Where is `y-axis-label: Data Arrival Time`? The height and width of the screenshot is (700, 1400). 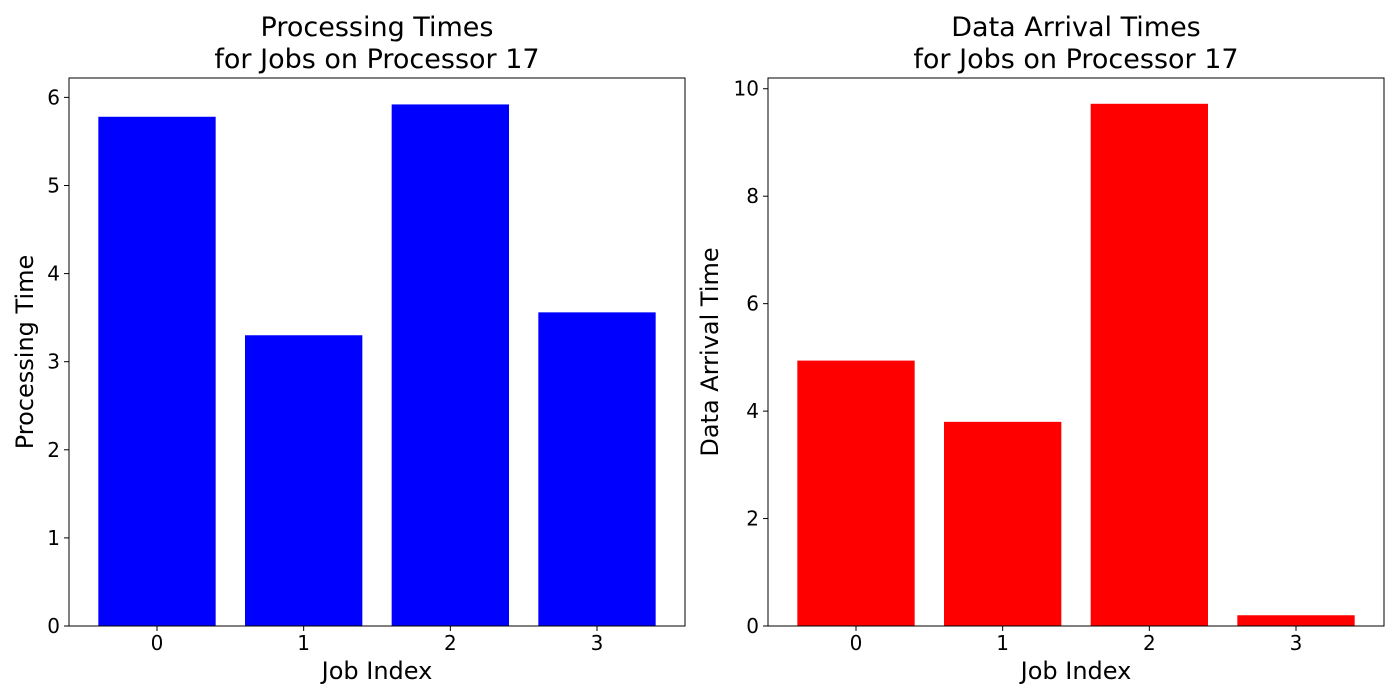
y-axis-label: Data Arrival Time is located at coordinates (710, 351).